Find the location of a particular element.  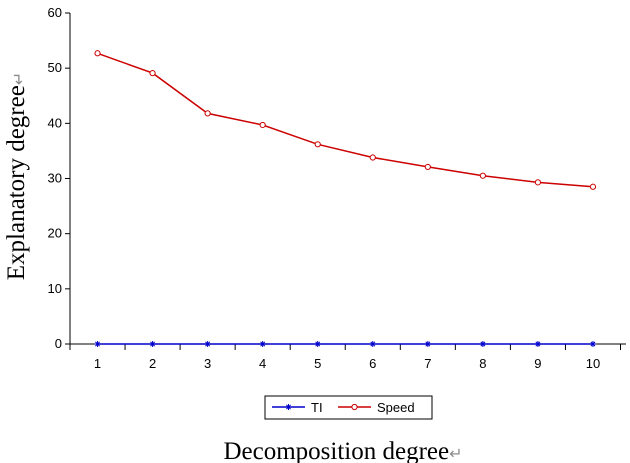

y-axis-title: Explanatory degree↵ is located at coordinates (16, 176).